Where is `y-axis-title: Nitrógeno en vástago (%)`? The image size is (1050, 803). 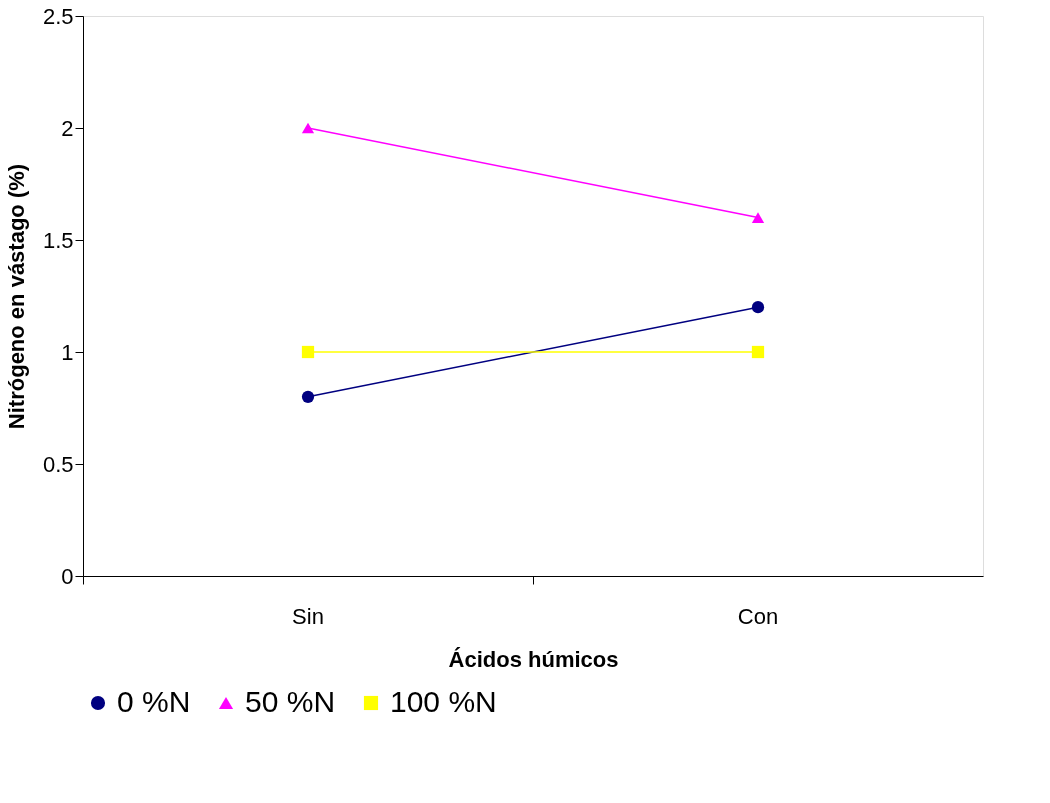
y-axis-title: Nitrógeno en vástago (%) is located at coordinates (16, 296).